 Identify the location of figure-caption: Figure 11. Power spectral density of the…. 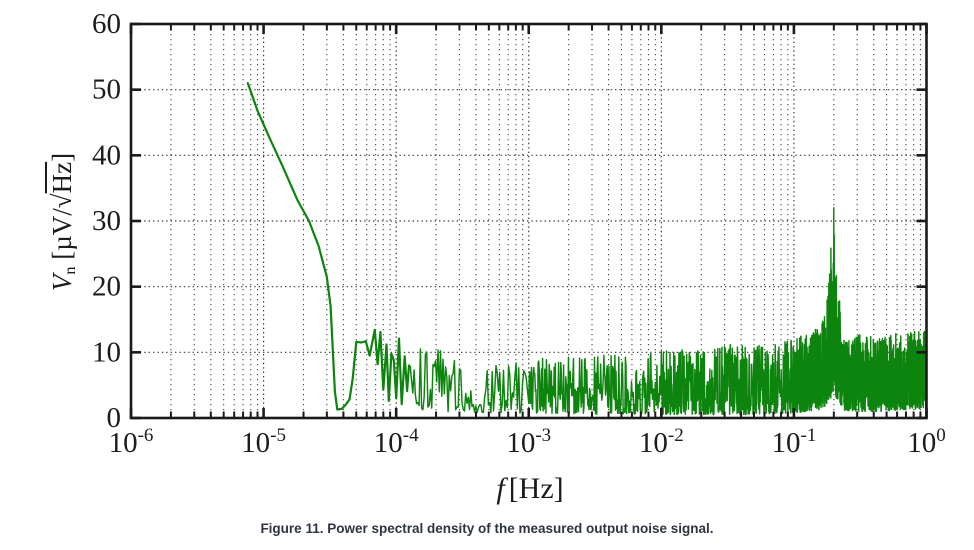
(487, 528).